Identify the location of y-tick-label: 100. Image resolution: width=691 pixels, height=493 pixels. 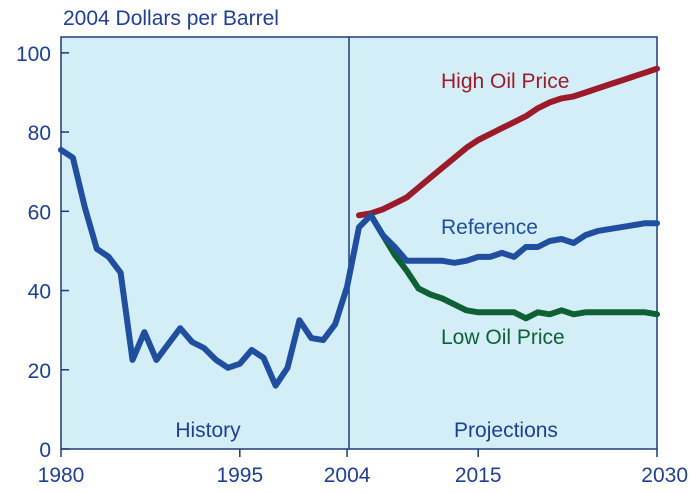
(33, 54).